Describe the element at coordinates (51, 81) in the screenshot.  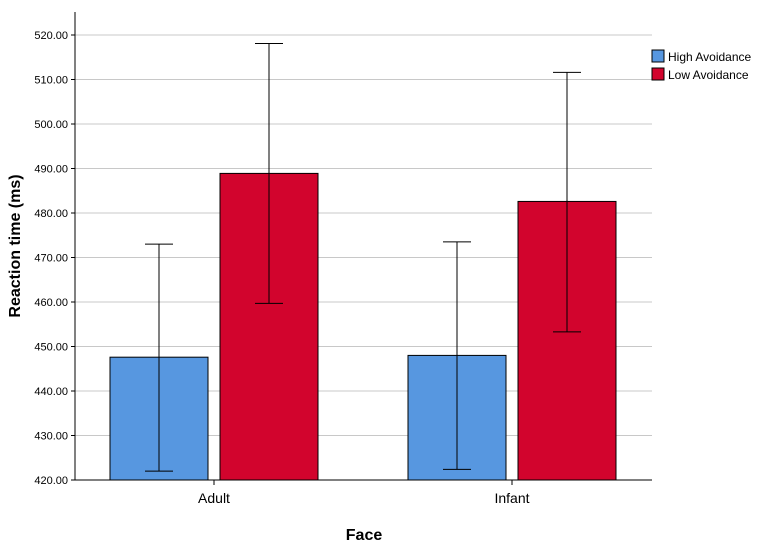
I see `y-tick-label: 510.00` at that location.